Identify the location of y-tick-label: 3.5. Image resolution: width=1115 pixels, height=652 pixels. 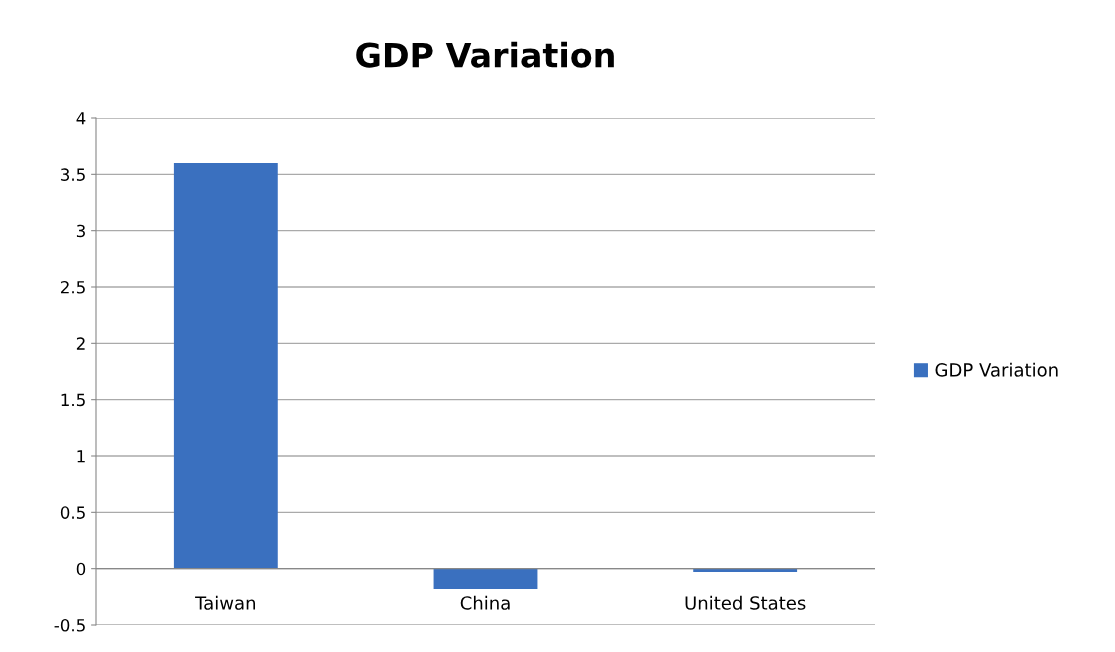
(73, 174).